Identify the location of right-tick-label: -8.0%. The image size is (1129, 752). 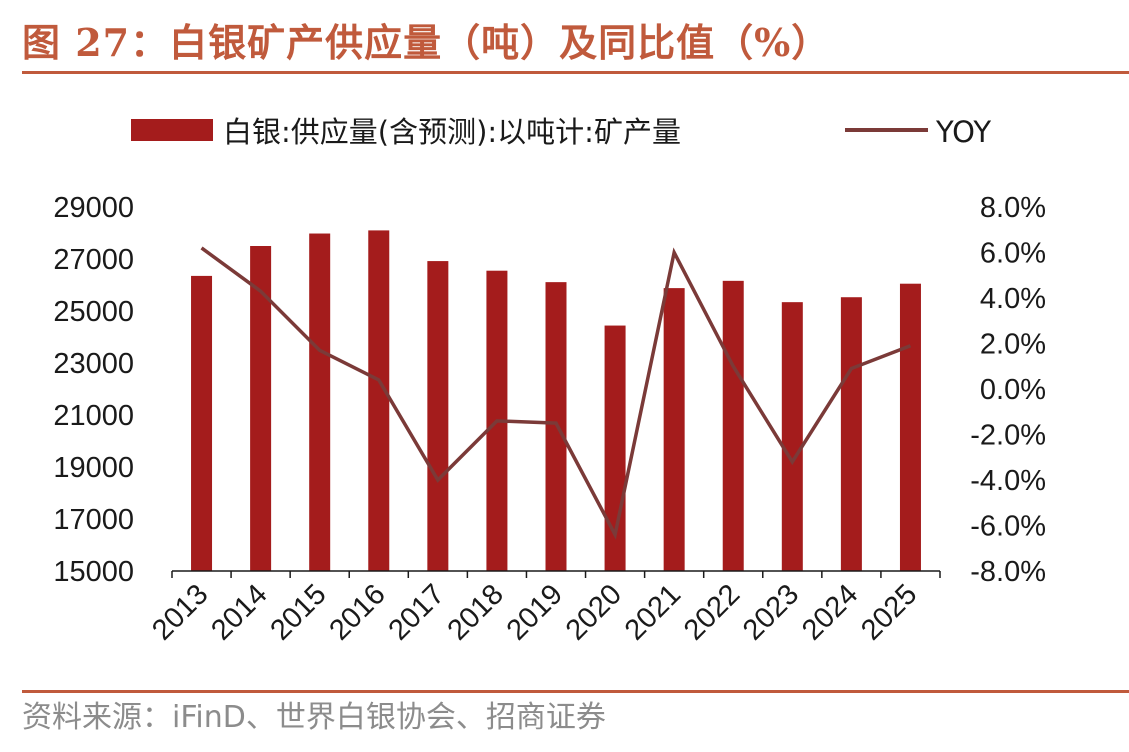
(1008, 572).